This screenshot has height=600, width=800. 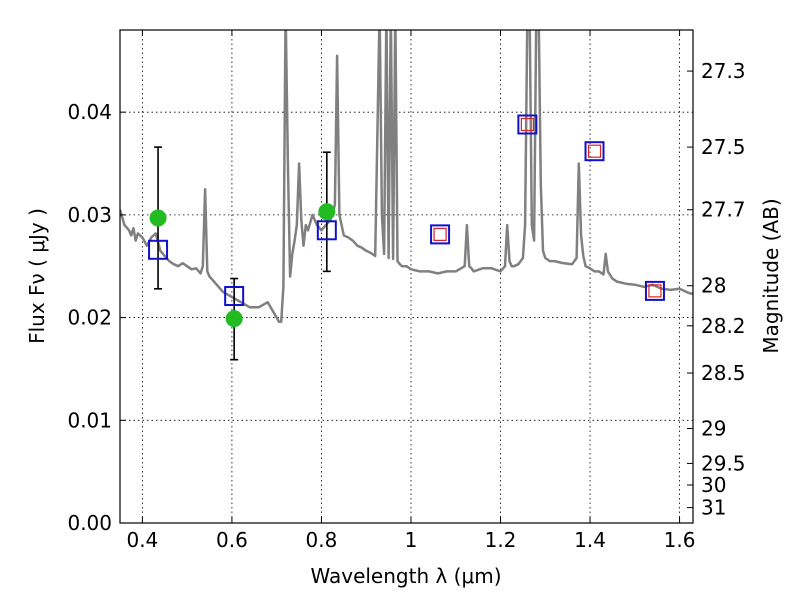 I want to click on right-tick-label: 27.5, so click(x=723, y=147).